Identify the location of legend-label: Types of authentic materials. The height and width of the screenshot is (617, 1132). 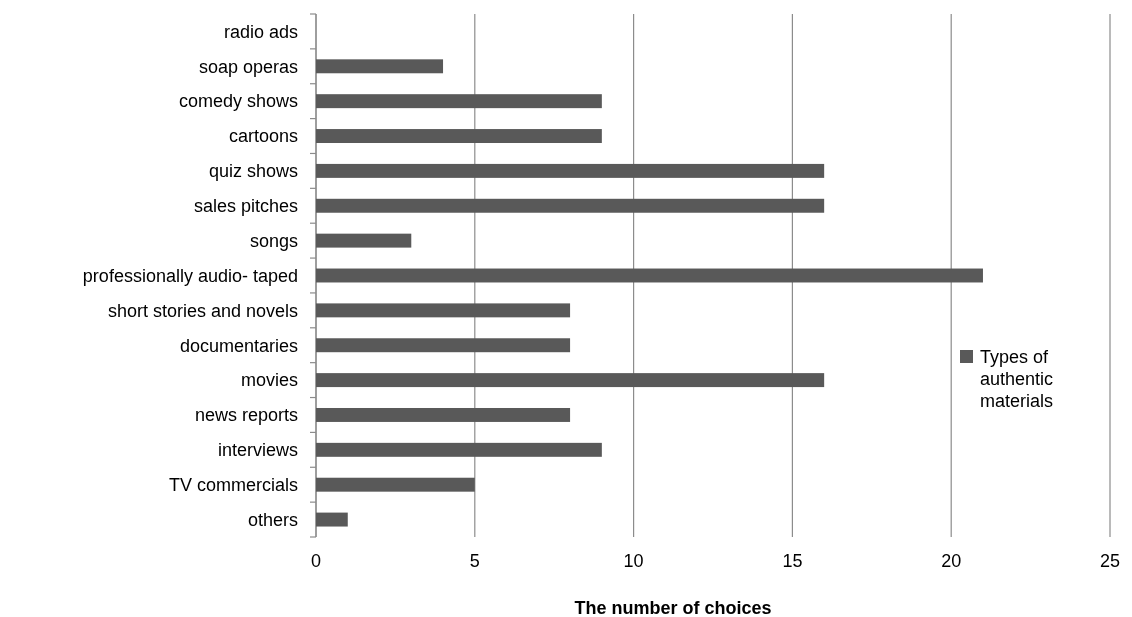
(1017, 379).